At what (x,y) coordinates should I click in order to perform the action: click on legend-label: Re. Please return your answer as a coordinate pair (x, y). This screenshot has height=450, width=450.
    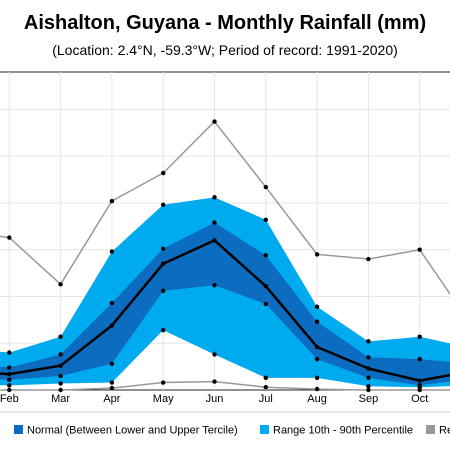
    Looking at the image, I should click on (444, 431).